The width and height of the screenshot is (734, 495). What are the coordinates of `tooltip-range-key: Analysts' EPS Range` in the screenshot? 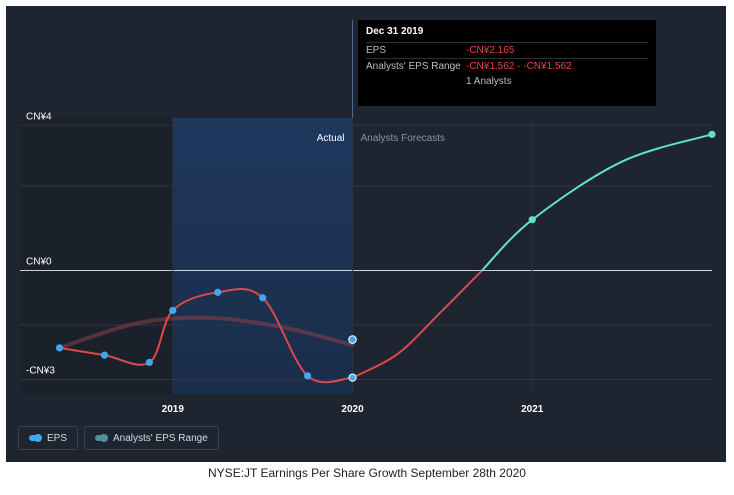 It's located at (413, 66).